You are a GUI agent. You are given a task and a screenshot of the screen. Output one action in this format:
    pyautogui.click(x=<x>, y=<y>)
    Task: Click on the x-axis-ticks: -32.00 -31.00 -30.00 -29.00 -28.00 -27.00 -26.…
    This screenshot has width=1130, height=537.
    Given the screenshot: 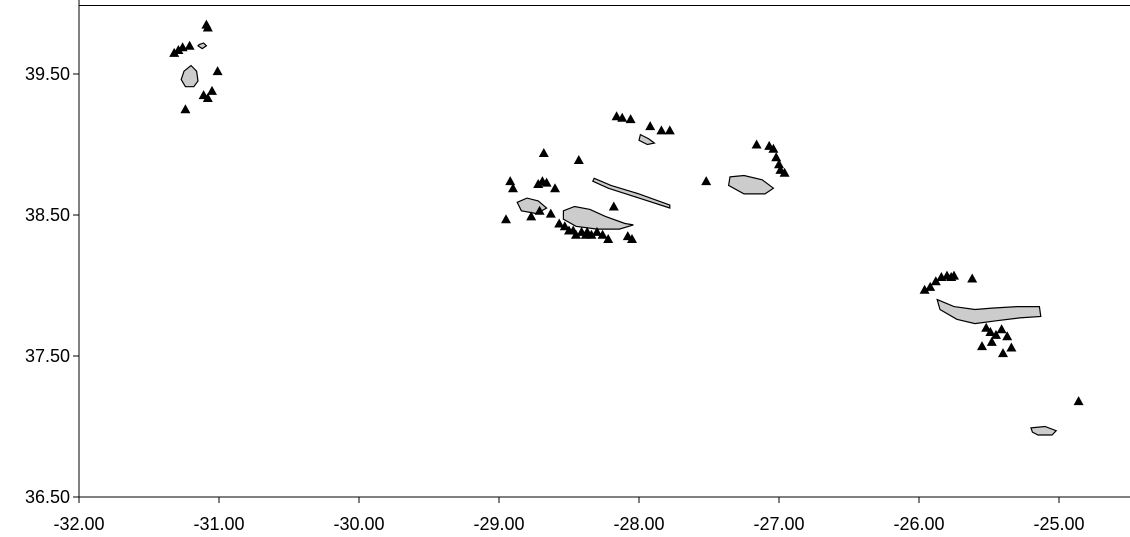 What is the action you would take?
    pyautogui.click(x=569, y=515)
    